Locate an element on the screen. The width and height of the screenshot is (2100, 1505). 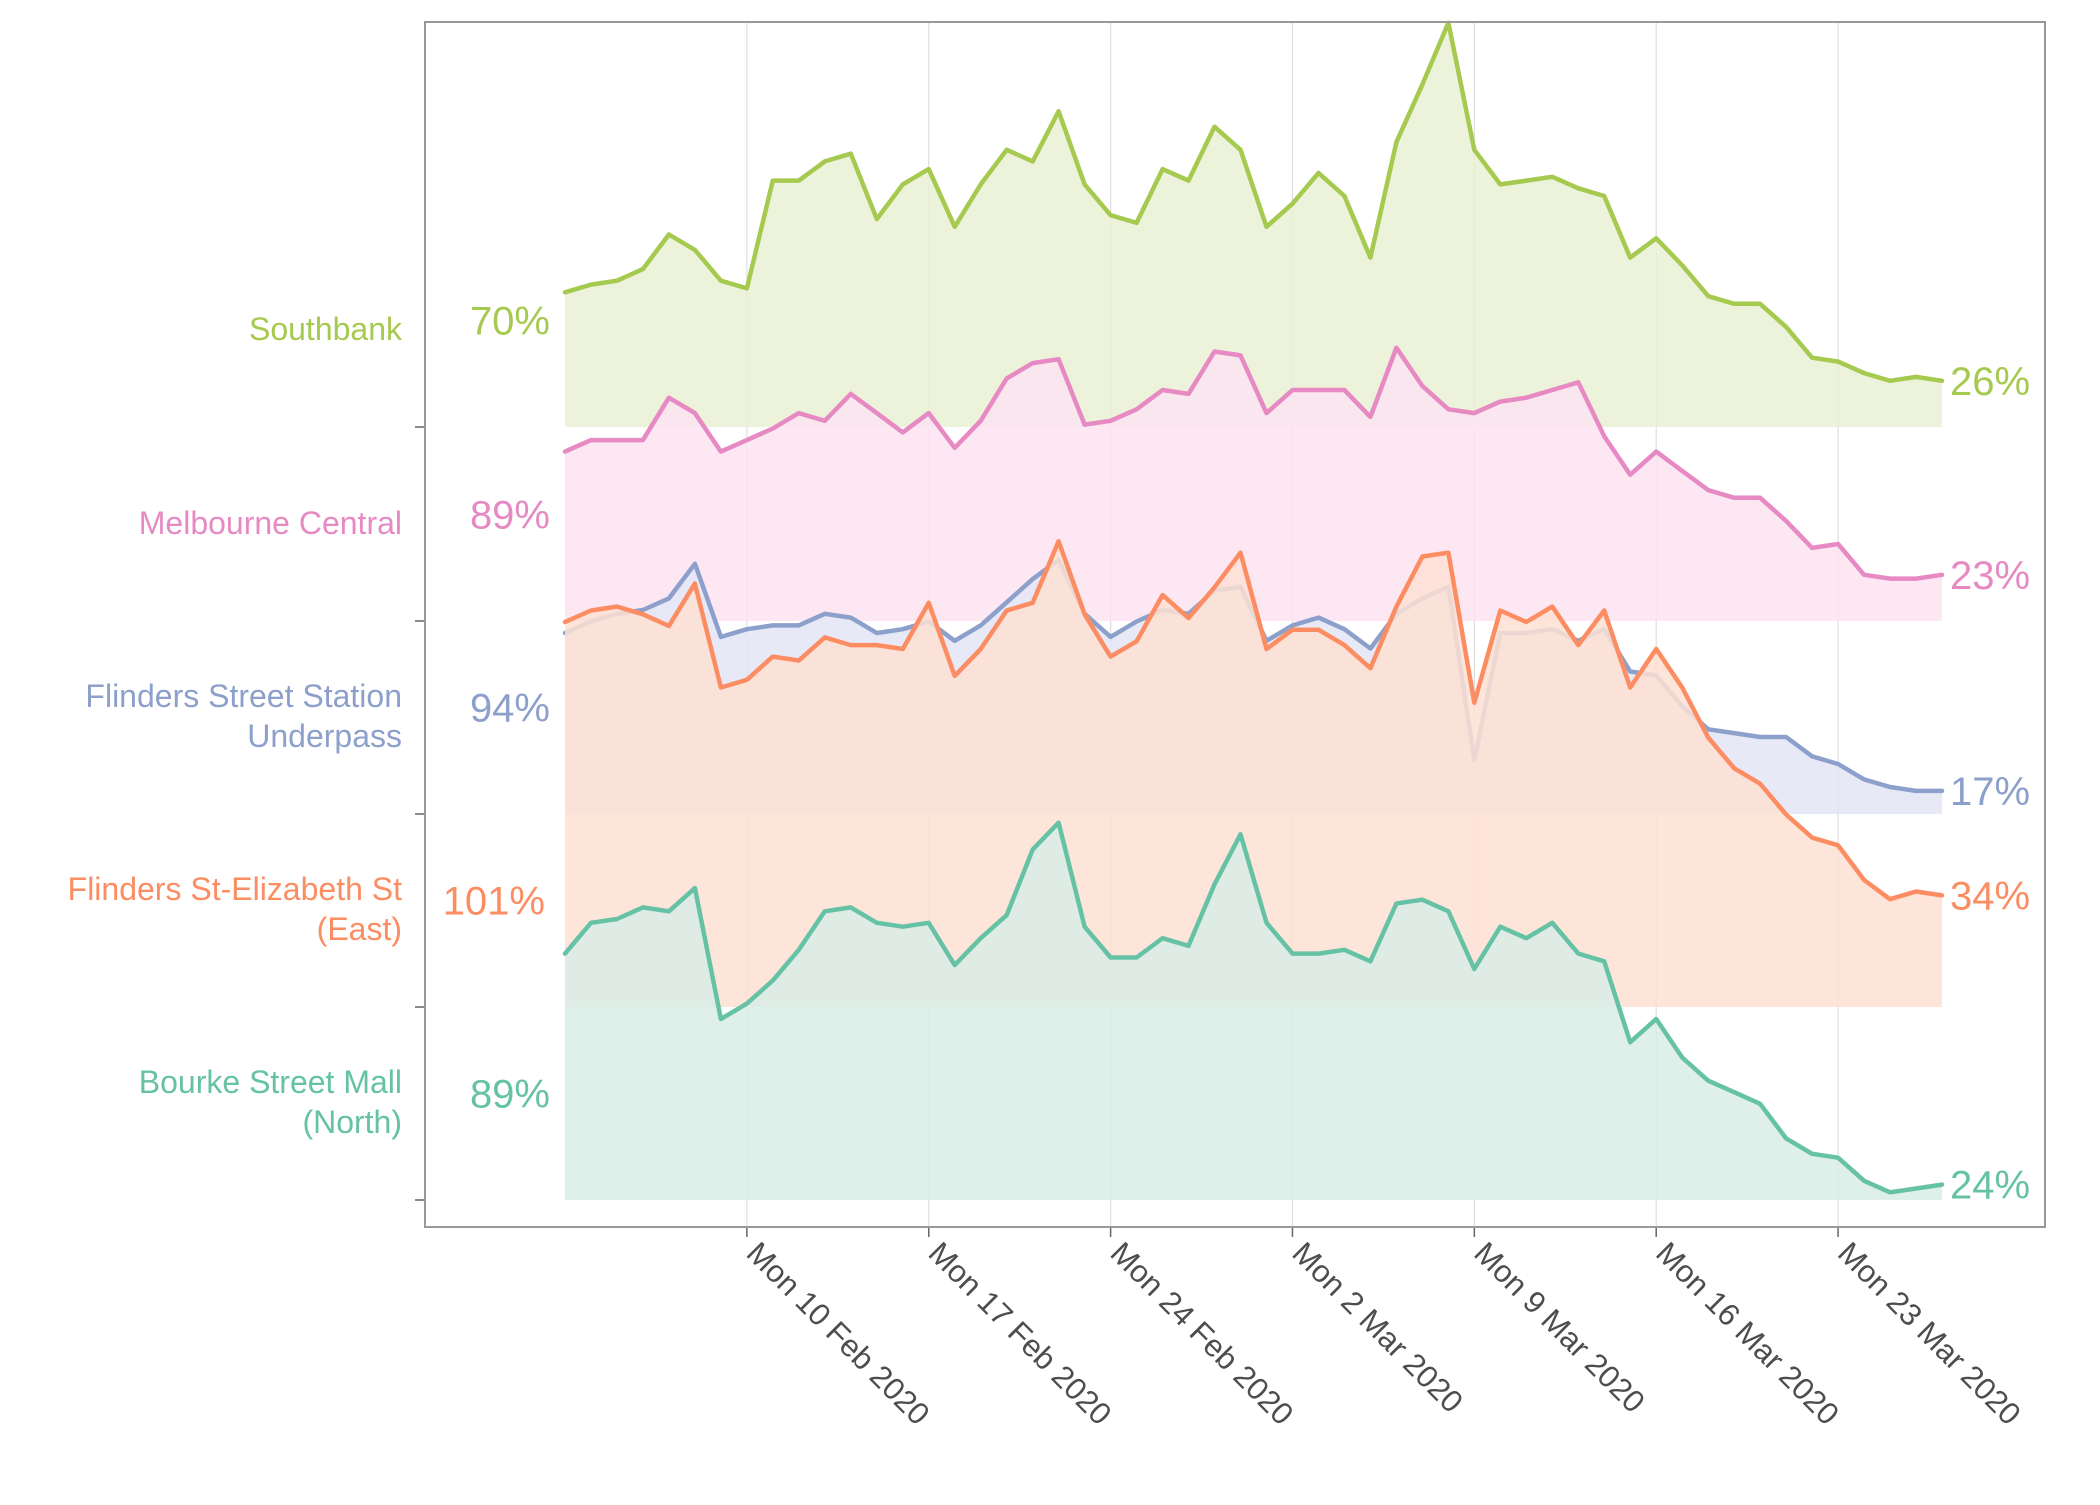
series-area is located at coordinates (1253, 484).